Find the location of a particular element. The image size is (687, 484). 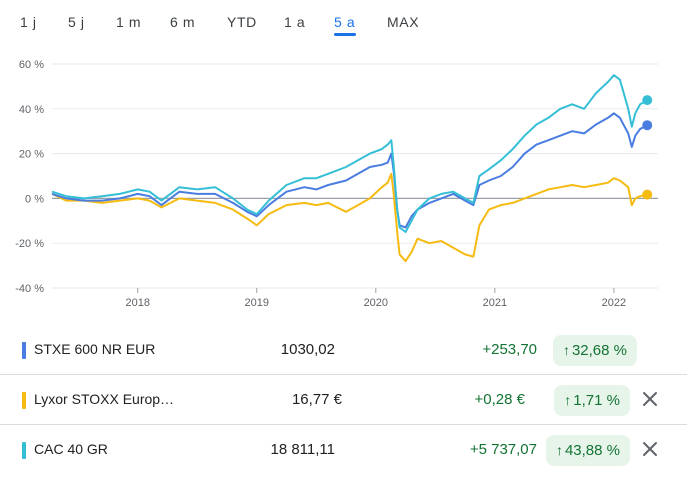

y-tick-label: 40 % is located at coordinates (31, 110).